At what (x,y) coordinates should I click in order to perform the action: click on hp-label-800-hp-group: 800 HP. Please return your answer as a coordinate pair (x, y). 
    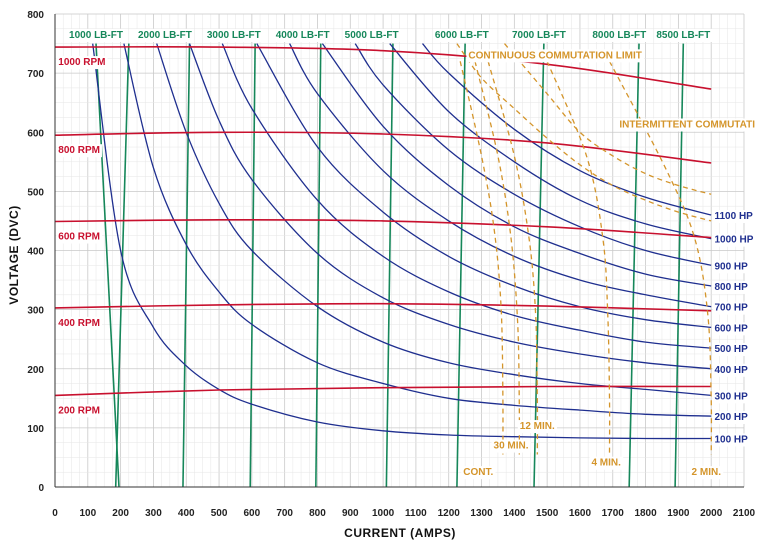
    Looking at the image, I should click on (731, 287).